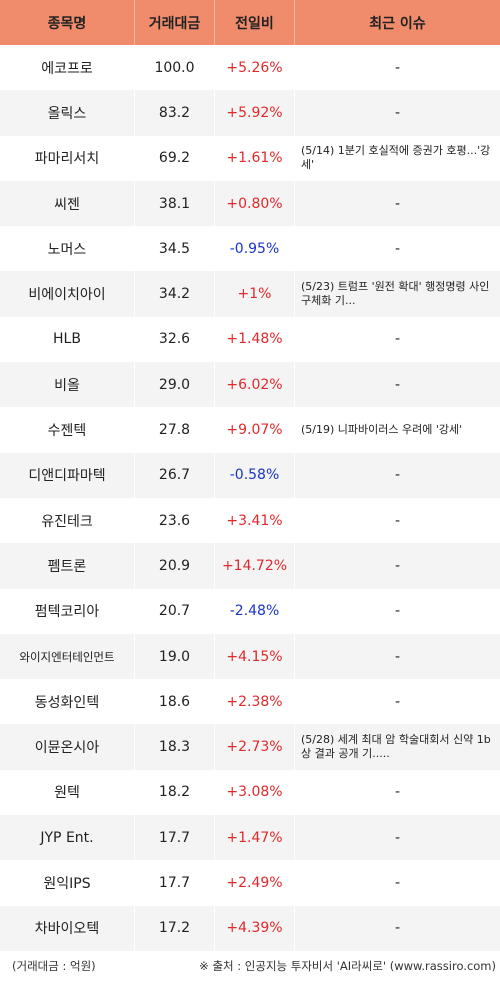 Image resolution: width=500 pixels, height=990 pixels. Describe the element at coordinates (175, 113) in the screenshot. I see `trade-amount: 83.2` at that location.